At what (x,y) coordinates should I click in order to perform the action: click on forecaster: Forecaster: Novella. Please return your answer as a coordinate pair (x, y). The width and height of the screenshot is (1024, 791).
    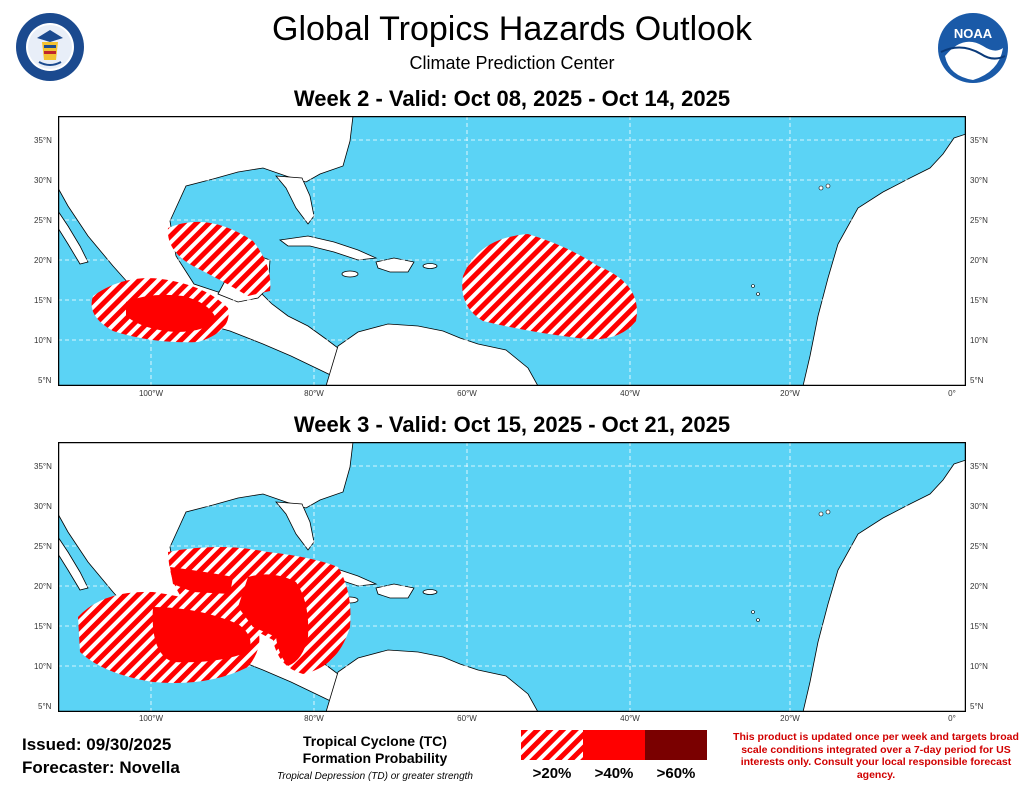
    Looking at the image, I should click on (101, 767).